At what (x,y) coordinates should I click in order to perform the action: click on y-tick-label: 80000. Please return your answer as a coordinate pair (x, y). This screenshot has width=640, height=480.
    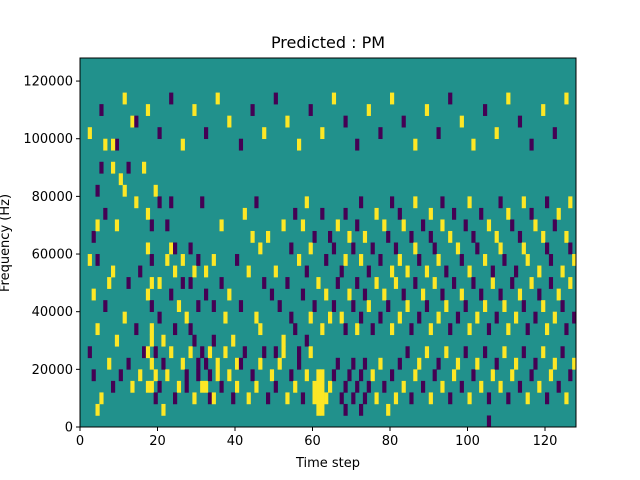
    Looking at the image, I should click on (52, 197).